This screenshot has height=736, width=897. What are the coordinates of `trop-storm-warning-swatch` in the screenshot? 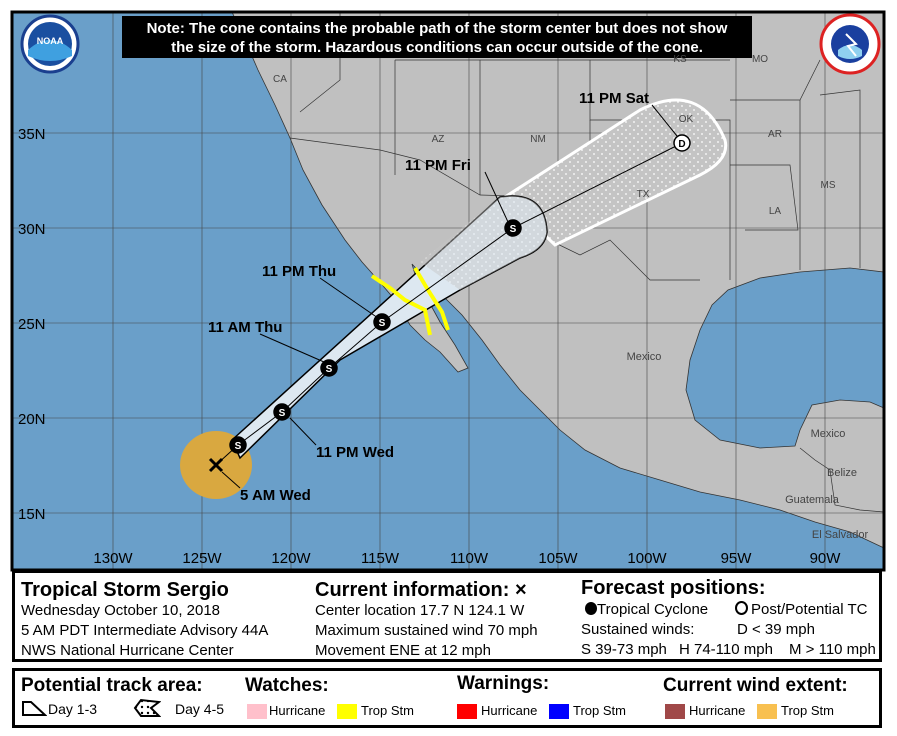 It's located at (559, 711).